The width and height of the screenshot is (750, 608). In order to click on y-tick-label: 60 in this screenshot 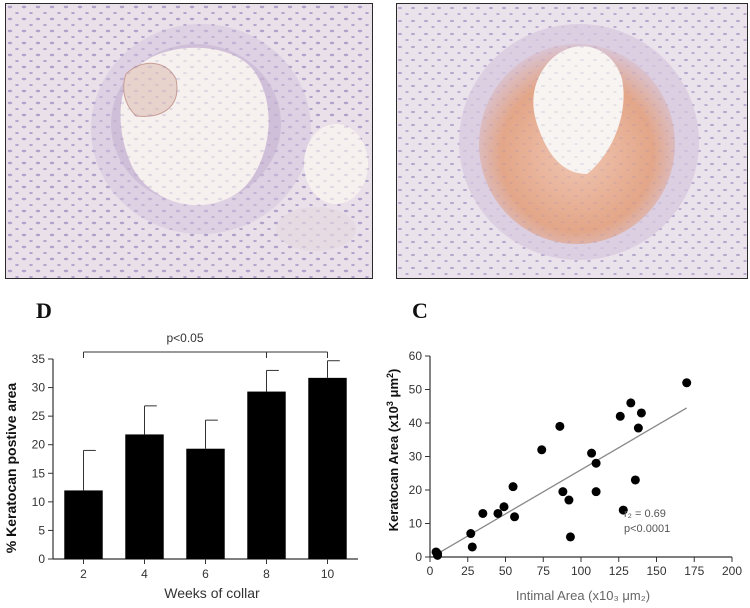, I will do `click(416, 356)`.